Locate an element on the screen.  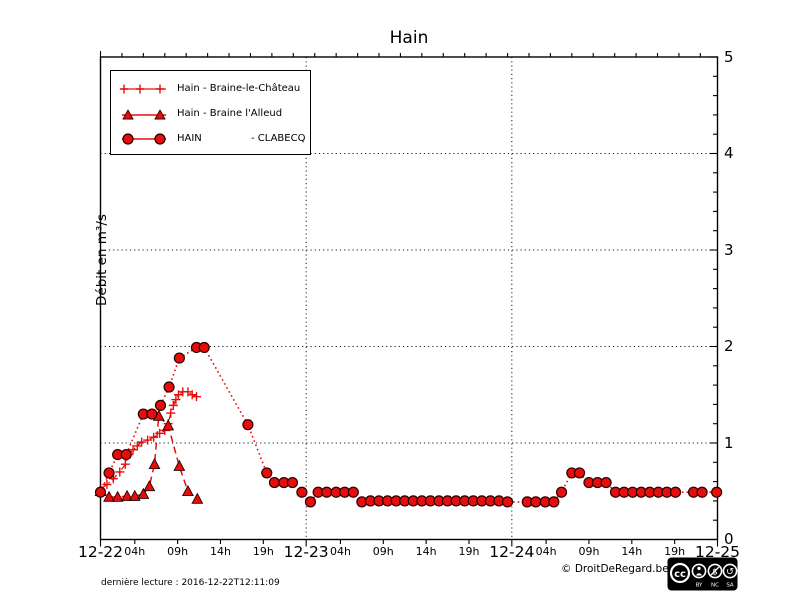
svg-text: cc is located at coordinates (680, 574).